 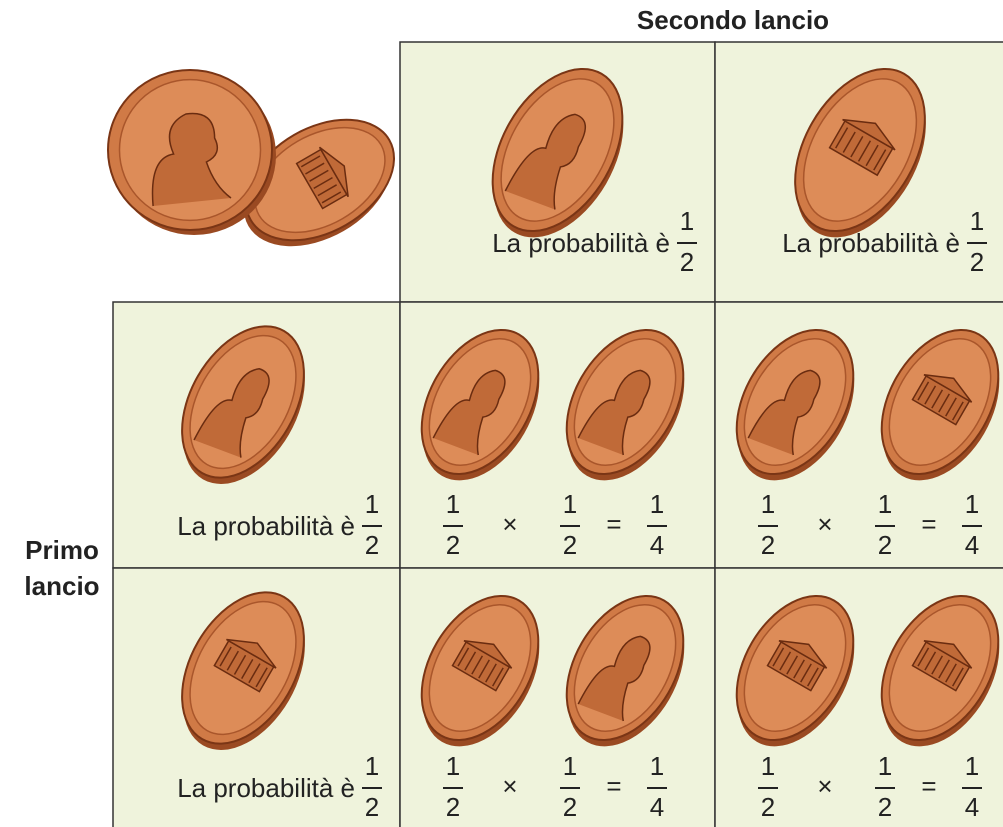 I want to click on column-header: Secondo lancio, so click(x=733, y=20).